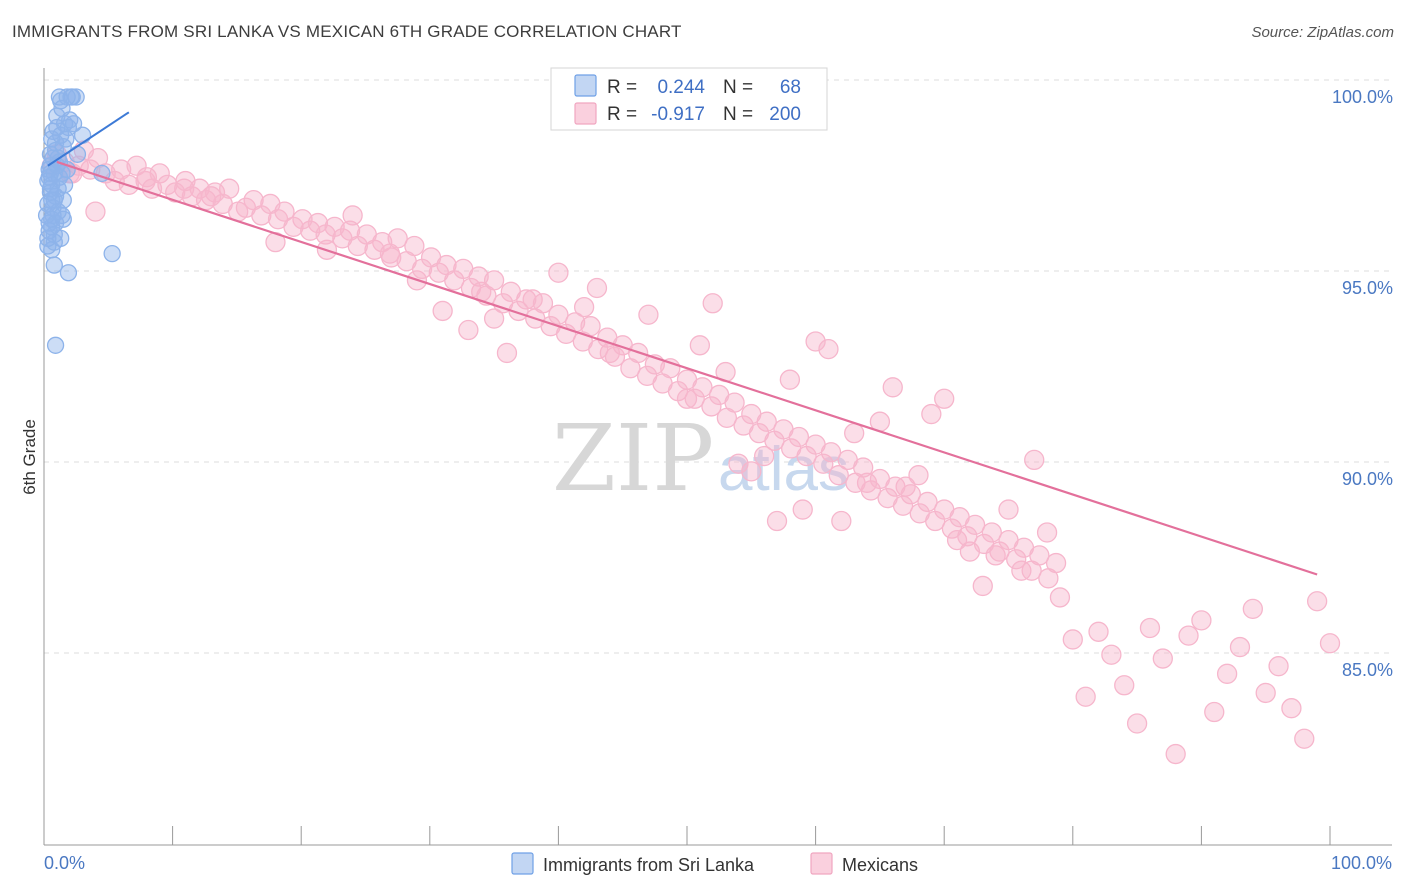  I want to click on y-tick-label: 95.0%, so click(1367, 288).